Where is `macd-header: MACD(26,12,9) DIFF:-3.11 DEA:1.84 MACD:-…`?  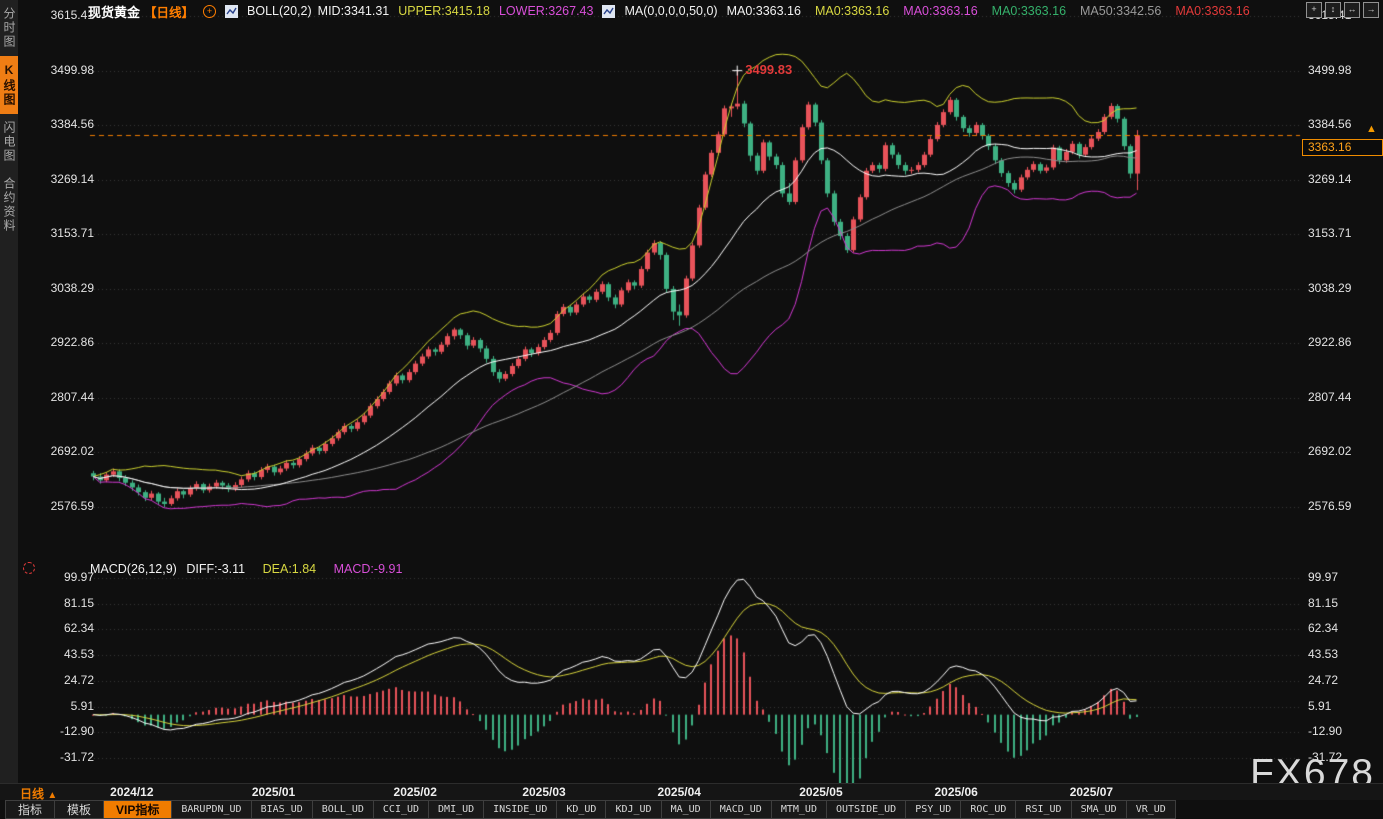 macd-header: MACD(26,12,9) DIFF:-3.11 DEA:1.84 MACD:-… is located at coordinates (253, 569).